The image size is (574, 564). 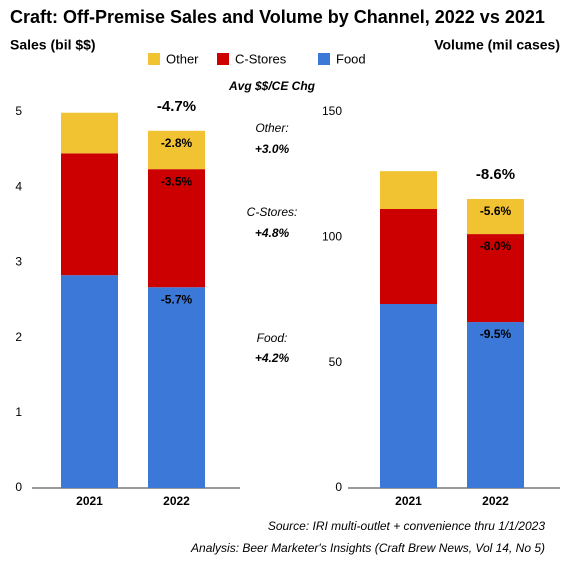 I want to click on y-tick-label: 1, so click(x=18, y=412).